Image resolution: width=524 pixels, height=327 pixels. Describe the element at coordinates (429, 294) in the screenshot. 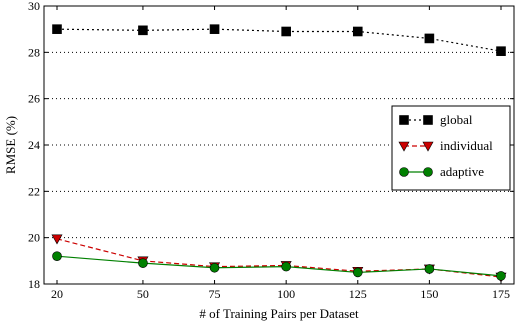

I see `x-tick-label: 150` at that location.